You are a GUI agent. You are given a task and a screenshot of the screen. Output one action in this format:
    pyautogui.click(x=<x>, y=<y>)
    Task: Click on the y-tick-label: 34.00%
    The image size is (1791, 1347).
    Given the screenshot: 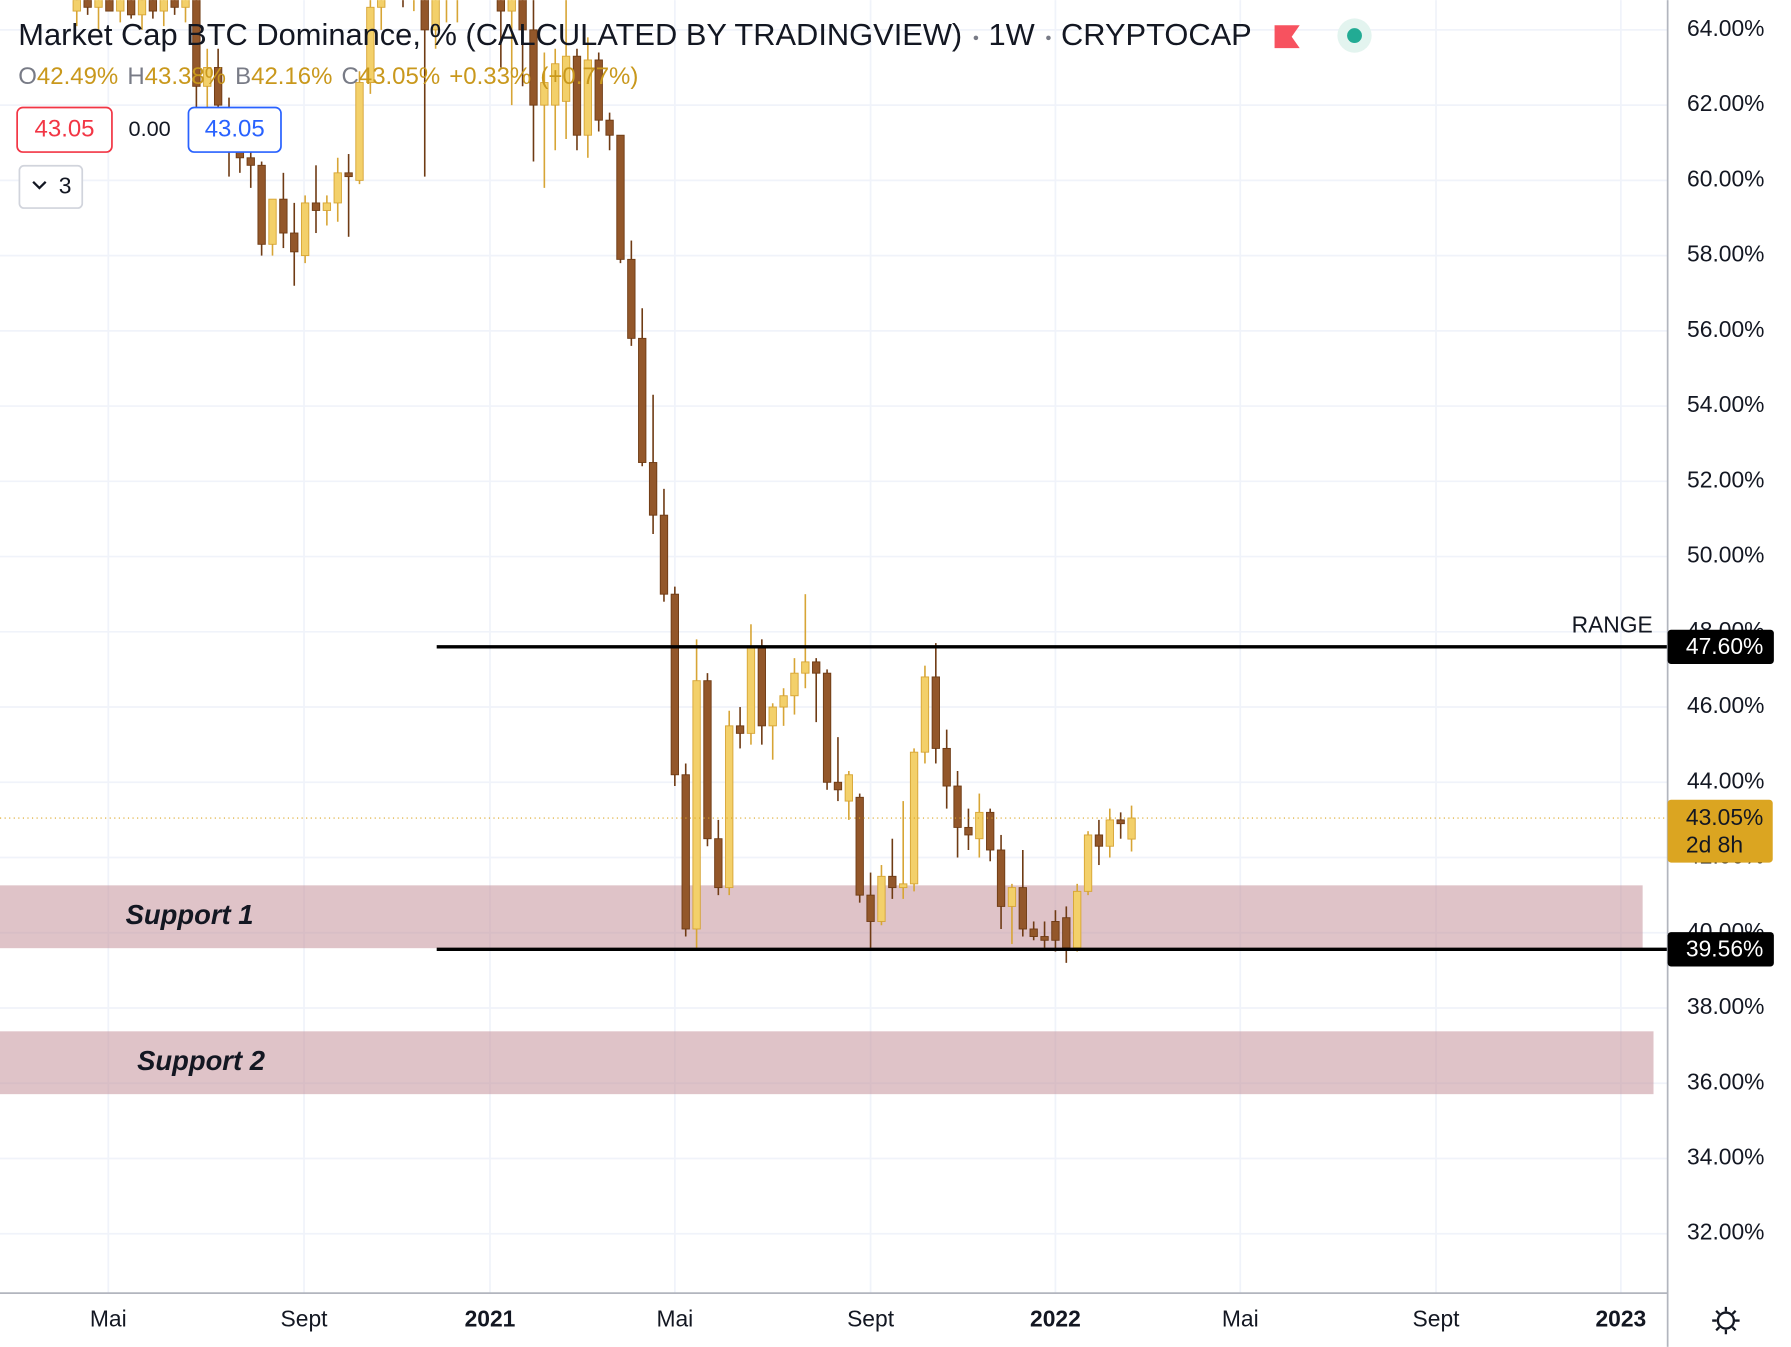 What is the action you would take?
    pyautogui.click(x=1725, y=1157)
    